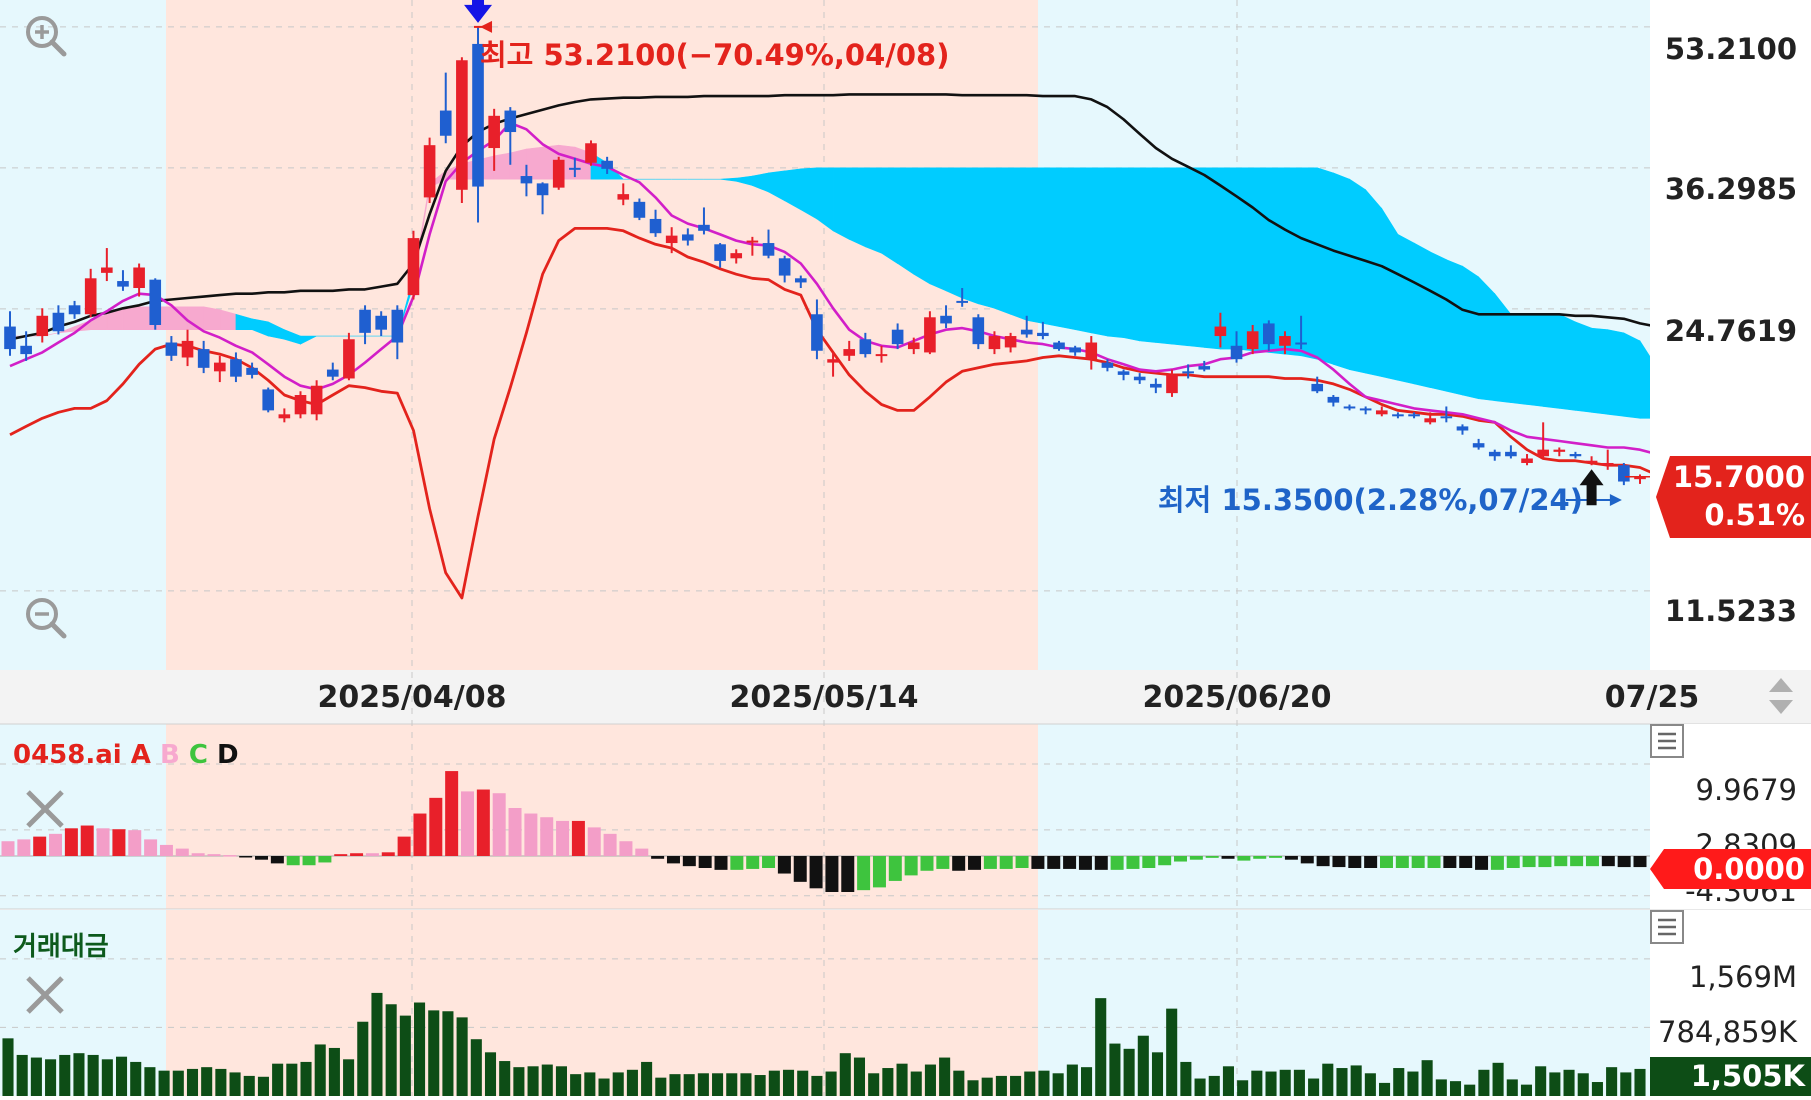  Describe the element at coordinates (1667, 741) in the screenshot. I see `indicator-menu-button` at that location.